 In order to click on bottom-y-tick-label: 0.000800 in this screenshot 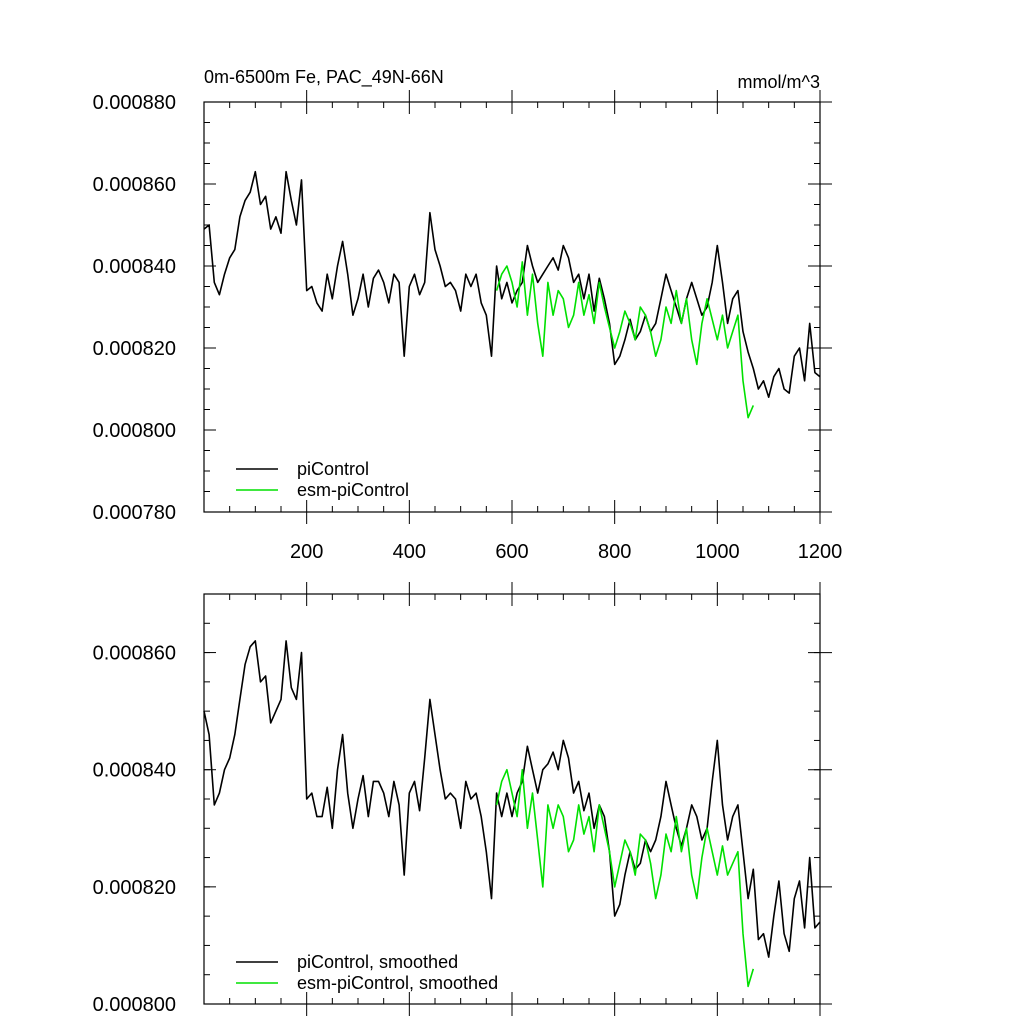, I will do `click(134, 1005)`.